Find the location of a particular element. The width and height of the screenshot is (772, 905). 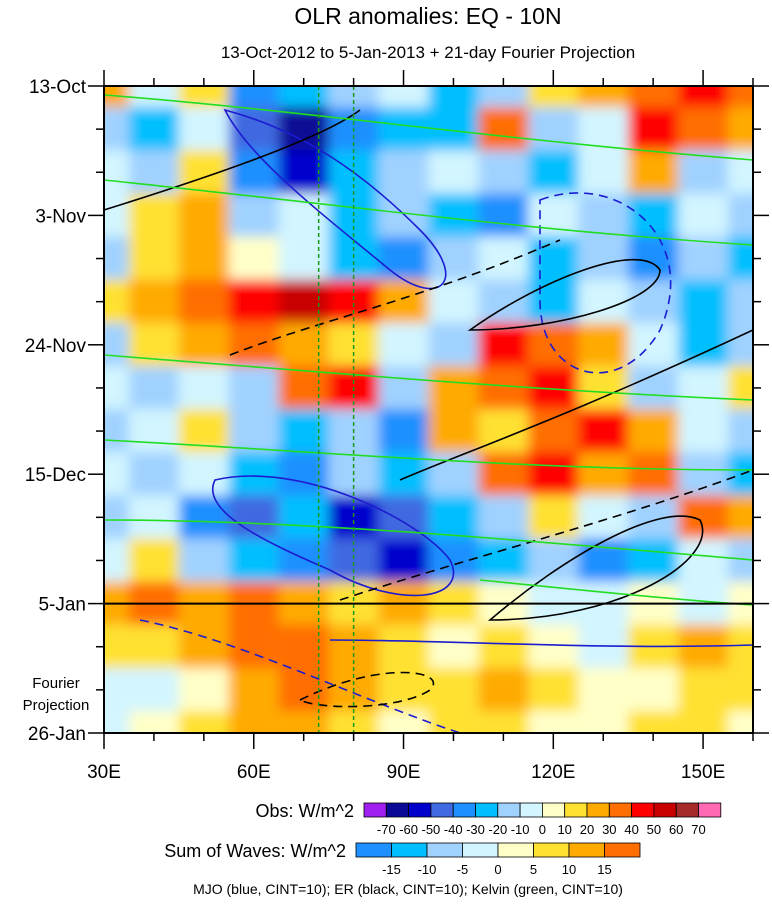

colorbar-tick-label: 30 is located at coordinates (609, 829).